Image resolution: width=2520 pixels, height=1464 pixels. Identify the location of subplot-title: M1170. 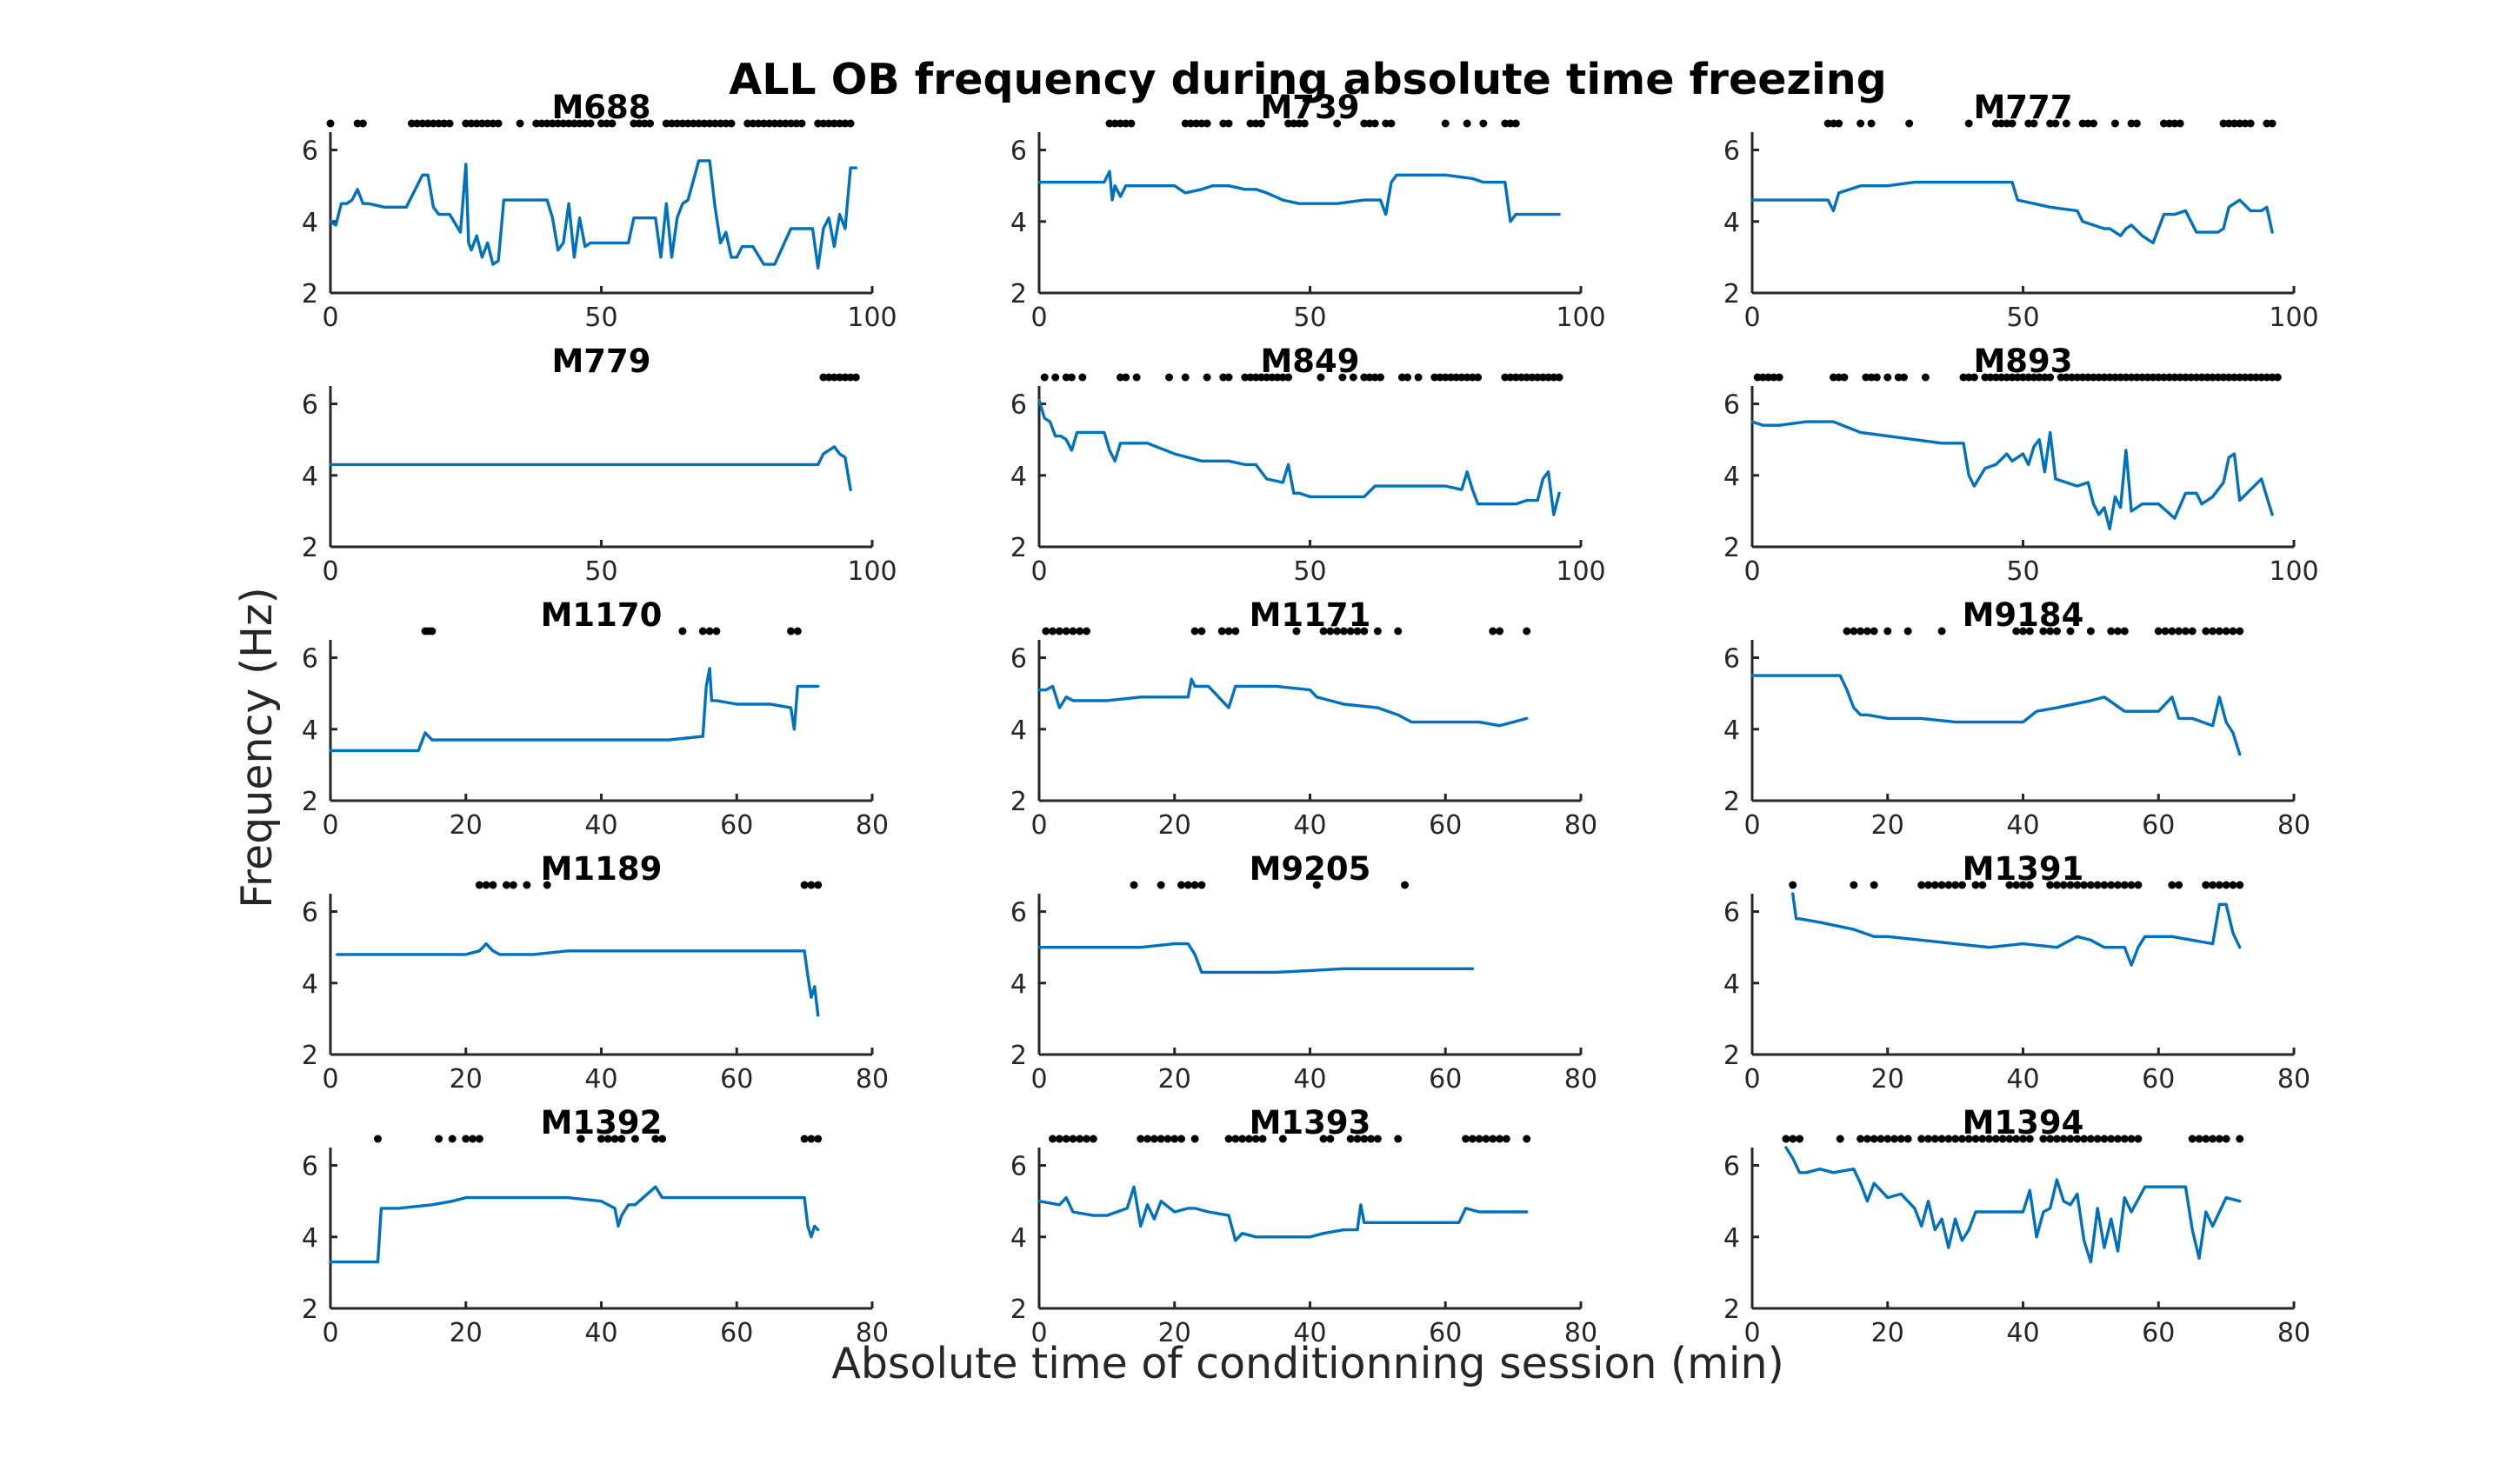
(602, 615).